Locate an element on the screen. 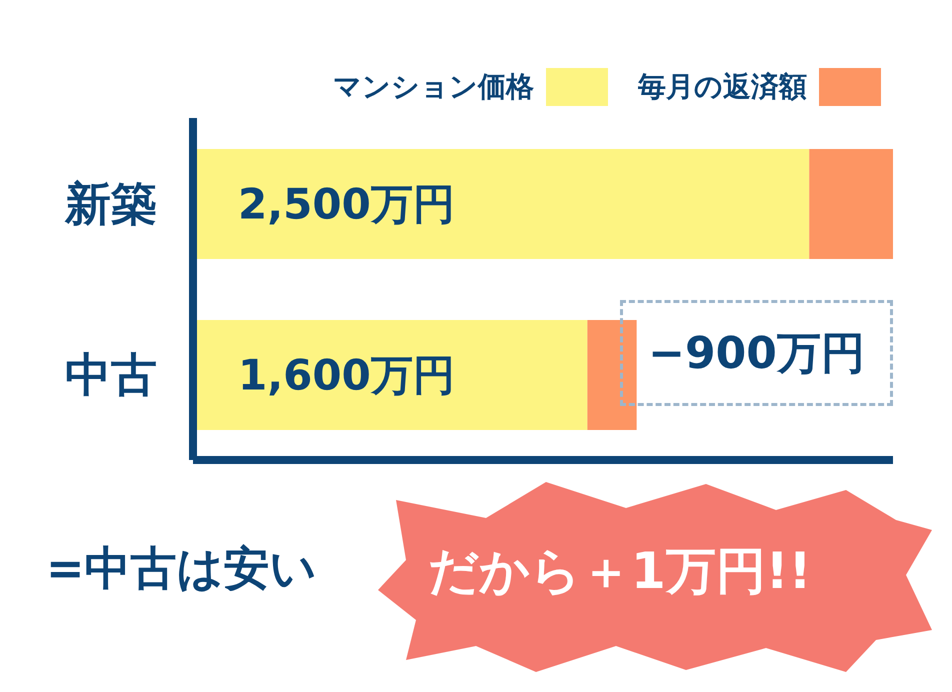  y-tick-label: 中古 is located at coordinates (111, 375).